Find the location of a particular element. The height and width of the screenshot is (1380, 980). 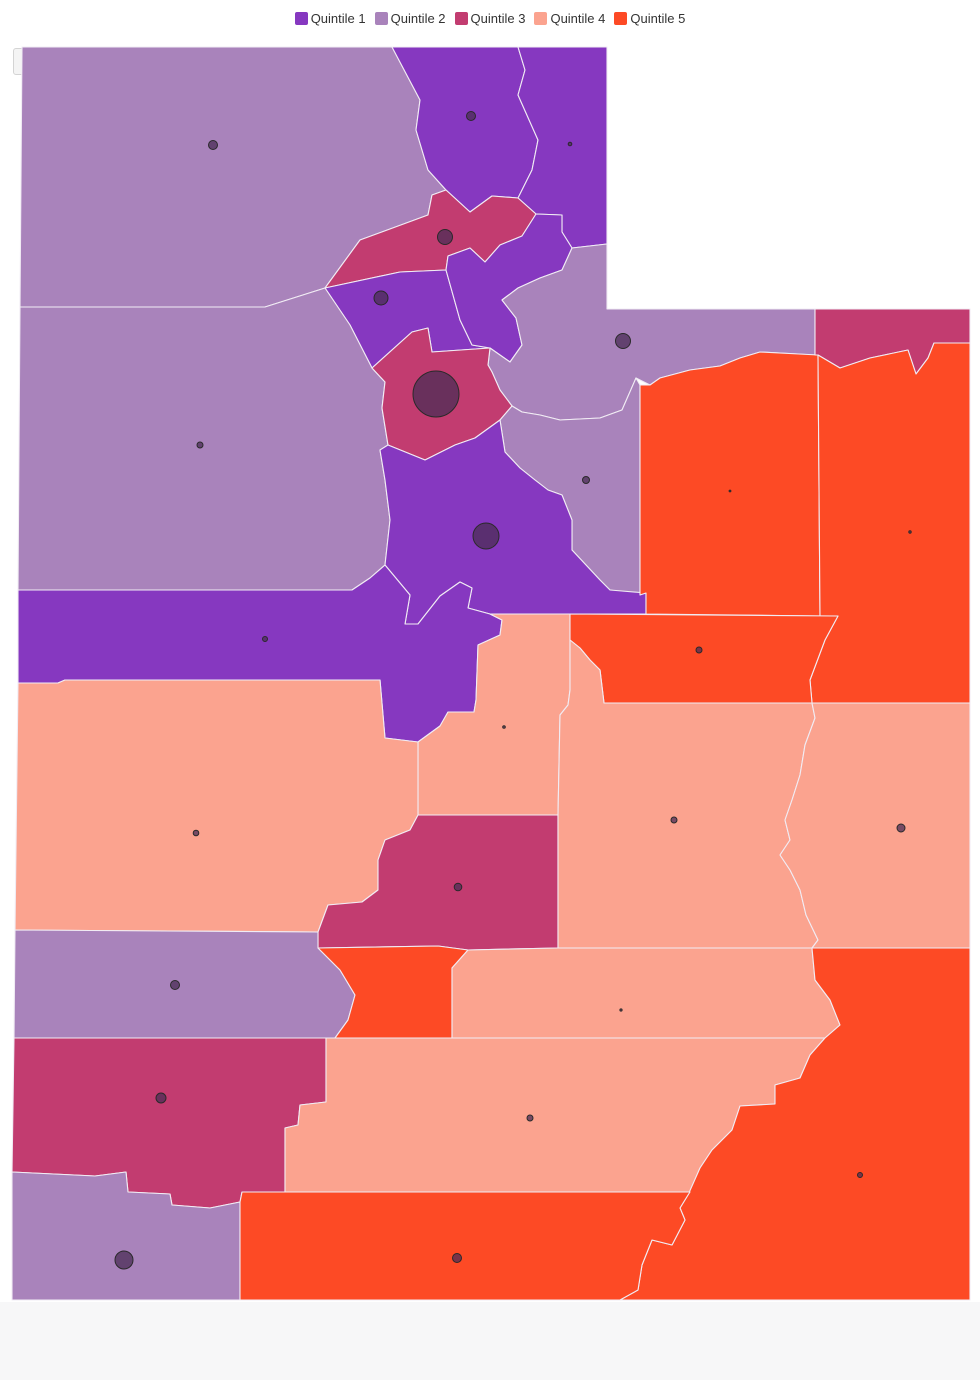

county-kane is located at coordinates (465, 1246).